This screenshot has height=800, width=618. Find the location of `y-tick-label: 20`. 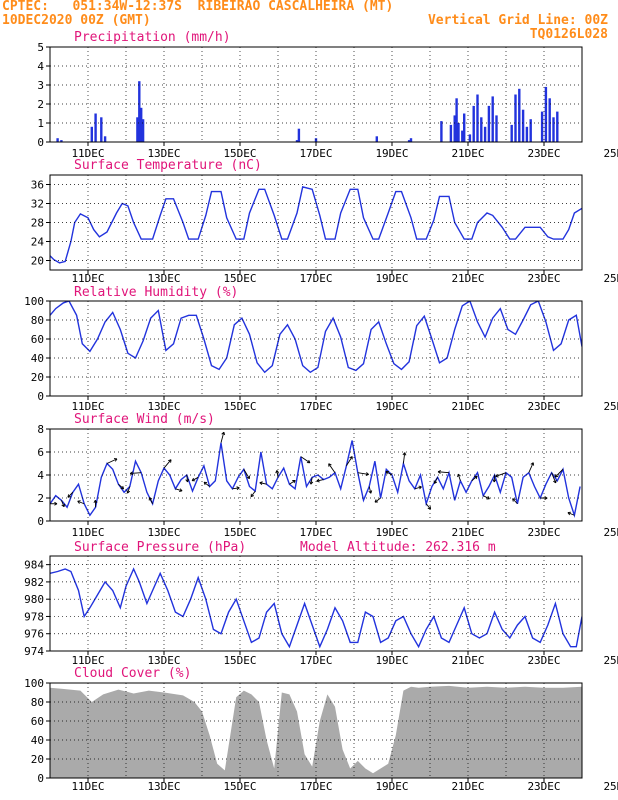

y-tick-label: 20 is located at coordinates (37, 759).